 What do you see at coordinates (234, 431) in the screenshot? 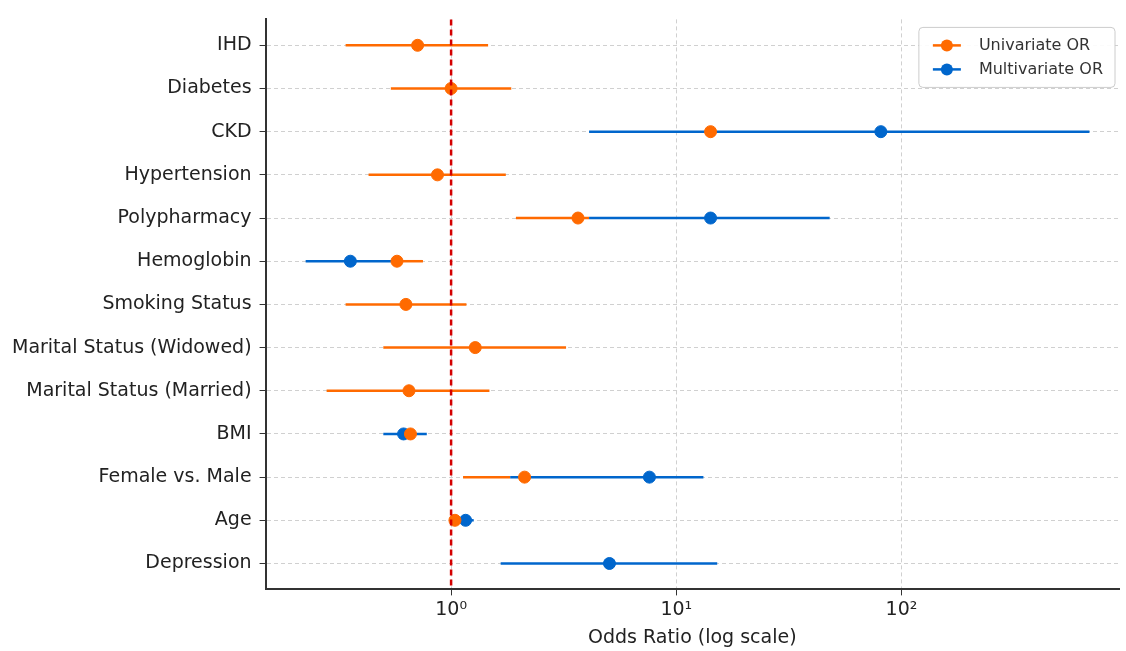
I see `y-tick-label: BMI` at bounding box center [234, 431].